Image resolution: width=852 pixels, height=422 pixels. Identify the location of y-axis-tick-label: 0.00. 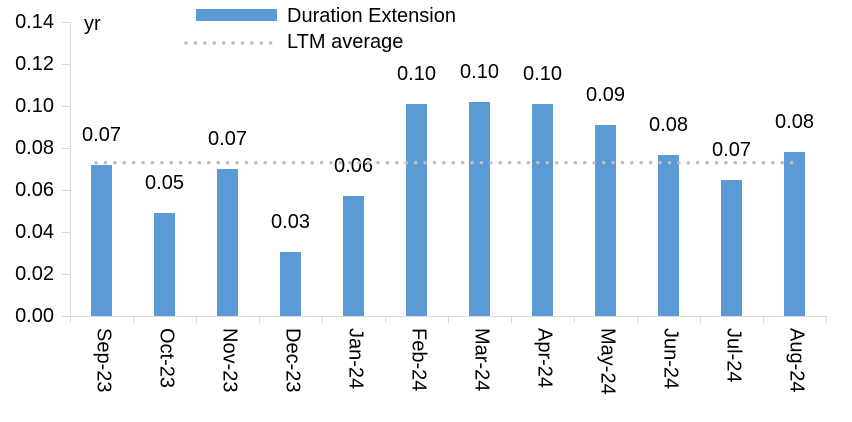
(34, 316).